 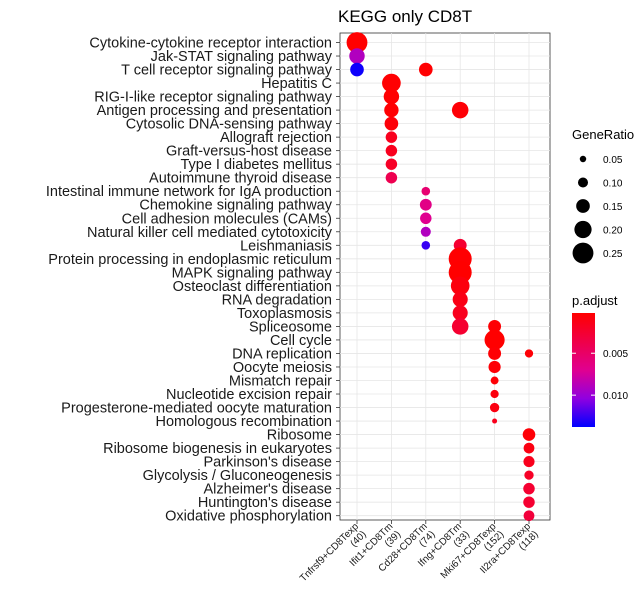 I want to click on chart-title: KEGG only CD8T, so click(x=405, y=16).